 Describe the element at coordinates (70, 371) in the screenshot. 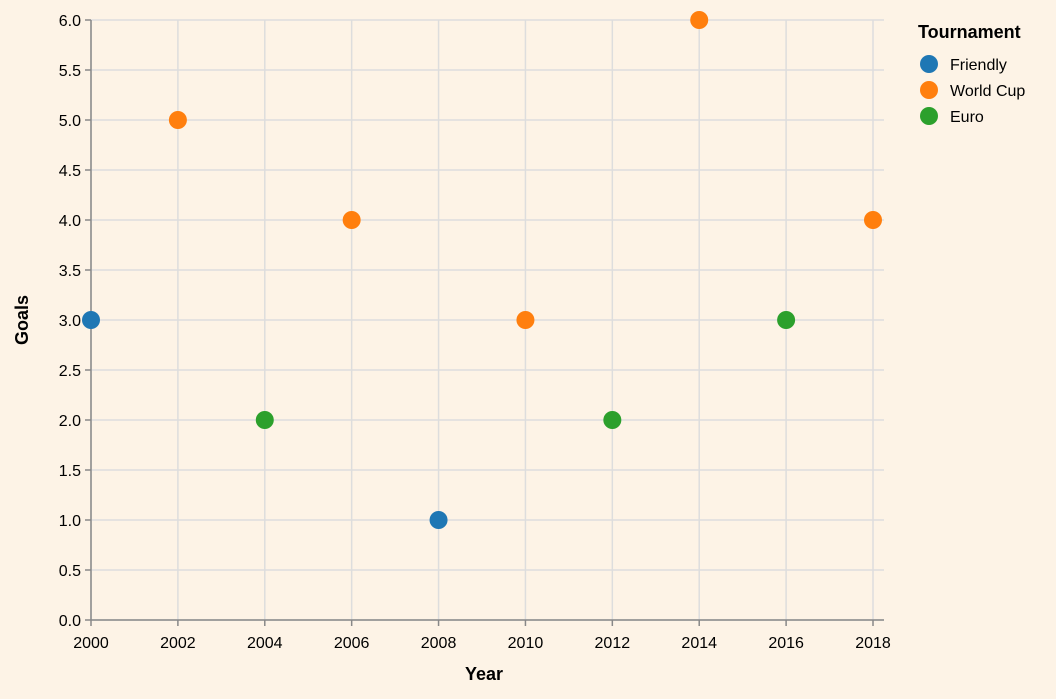

I see `y-tick-label: 2.5` at that location.